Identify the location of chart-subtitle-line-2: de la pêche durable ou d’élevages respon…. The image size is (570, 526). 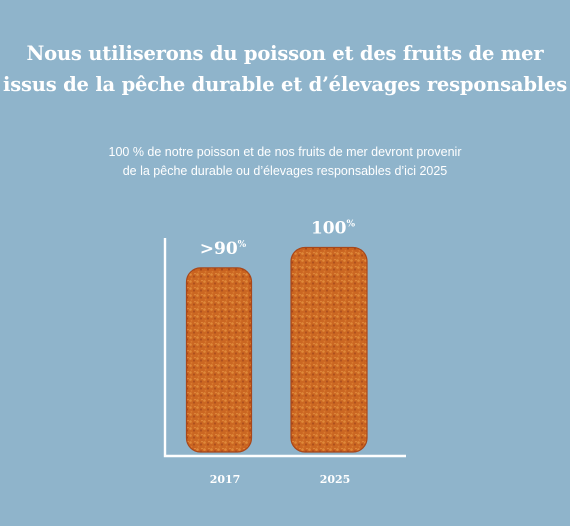
(285, 171).